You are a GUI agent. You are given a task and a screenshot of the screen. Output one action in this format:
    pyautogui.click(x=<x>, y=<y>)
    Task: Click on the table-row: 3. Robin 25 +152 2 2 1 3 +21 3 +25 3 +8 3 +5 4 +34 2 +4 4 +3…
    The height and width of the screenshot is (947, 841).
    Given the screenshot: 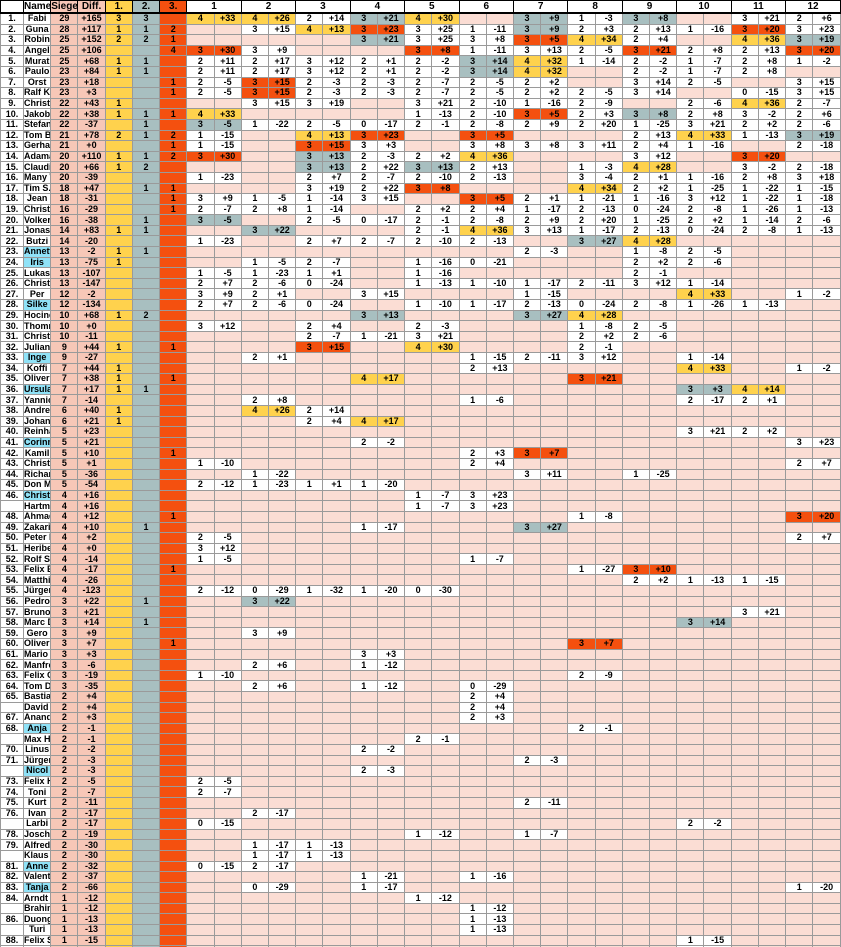 What is the action you would take?
    pyautogui.click(x=420, y=40)
    